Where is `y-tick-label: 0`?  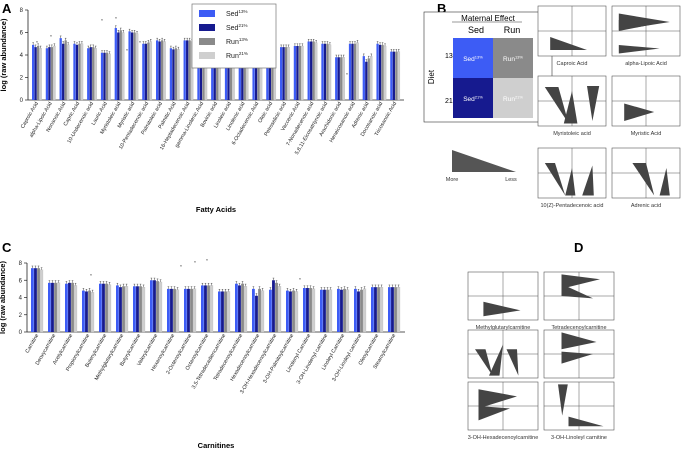 y-tick-label: 0 is located at coordinates (21, 333).